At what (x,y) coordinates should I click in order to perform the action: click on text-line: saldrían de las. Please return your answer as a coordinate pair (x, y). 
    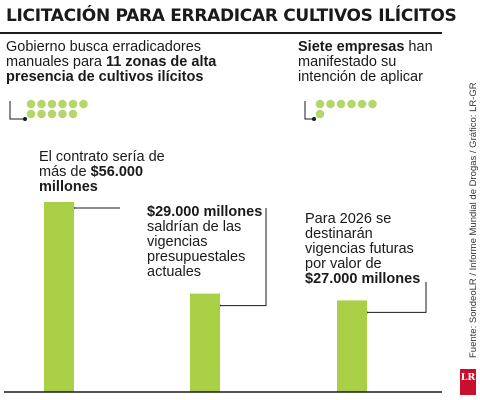
    Looking at the image, I should click on (204, 227).